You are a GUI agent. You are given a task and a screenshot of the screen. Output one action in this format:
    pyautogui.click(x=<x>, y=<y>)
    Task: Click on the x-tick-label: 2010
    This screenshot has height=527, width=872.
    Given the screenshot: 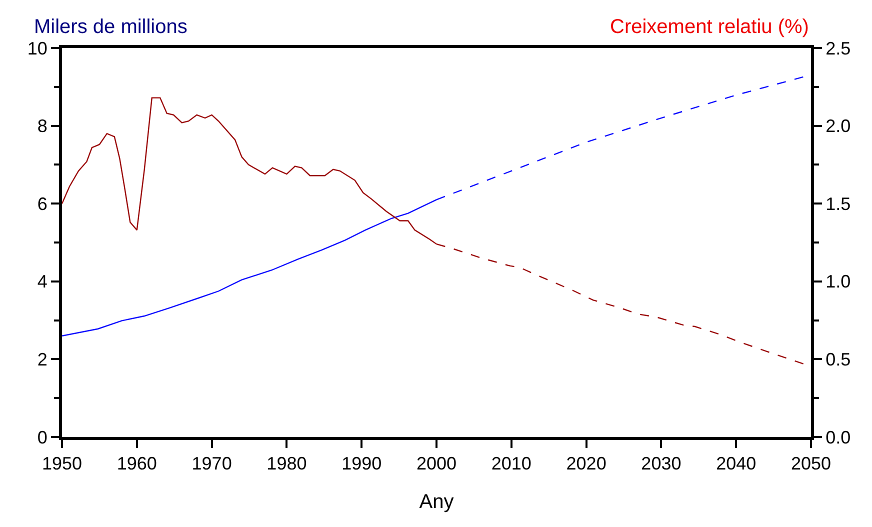 What is the action you would take?
    pyautogui.click(x=511, y=464)
    